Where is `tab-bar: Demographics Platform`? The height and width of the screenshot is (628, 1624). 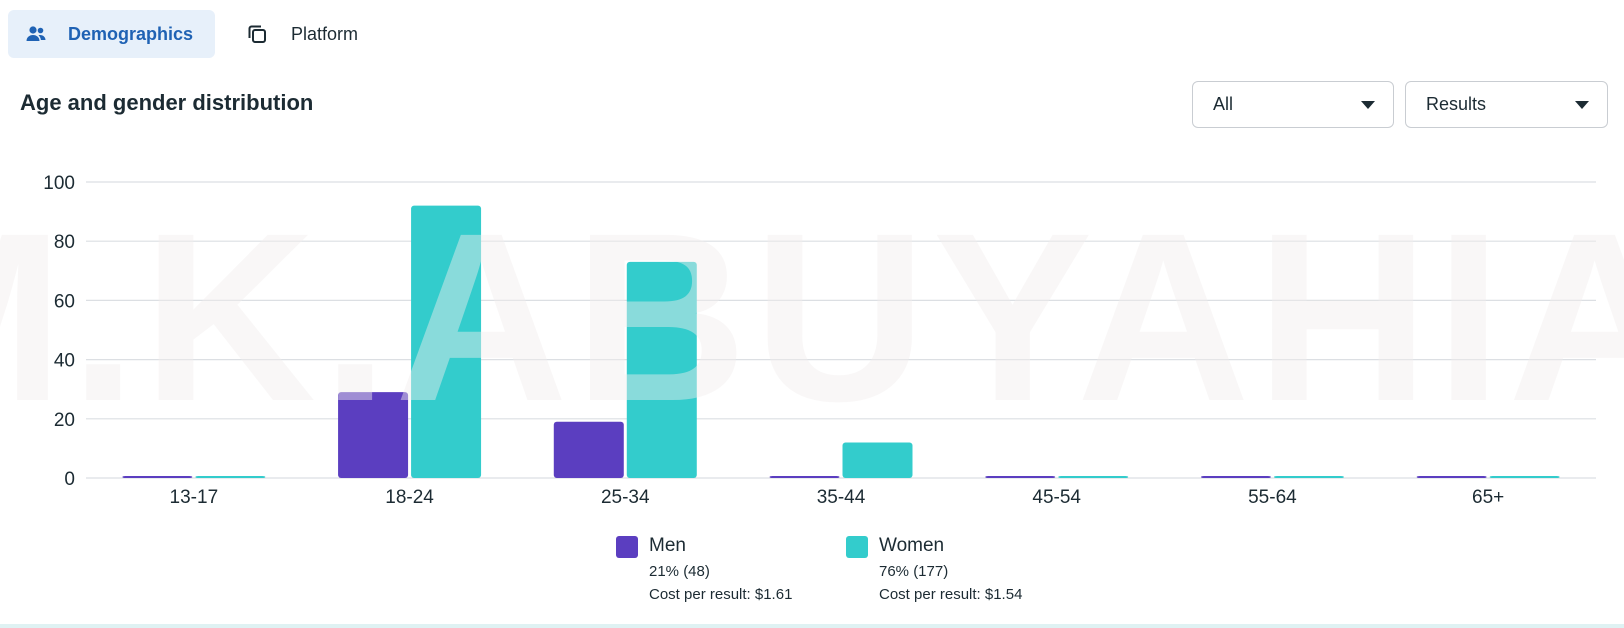 tab-bar: Demographics Platform is located at coordinates (191, 34).